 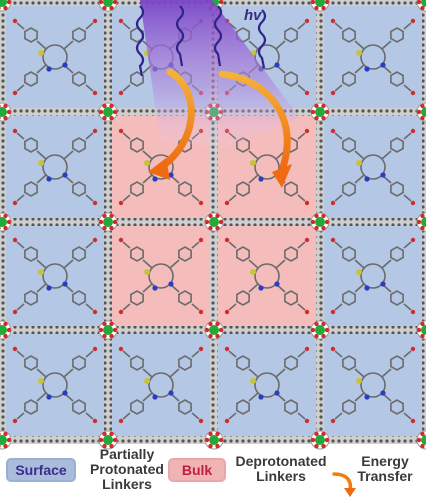 I want to click on energy-arrow-right, so click(x=254, y=122).